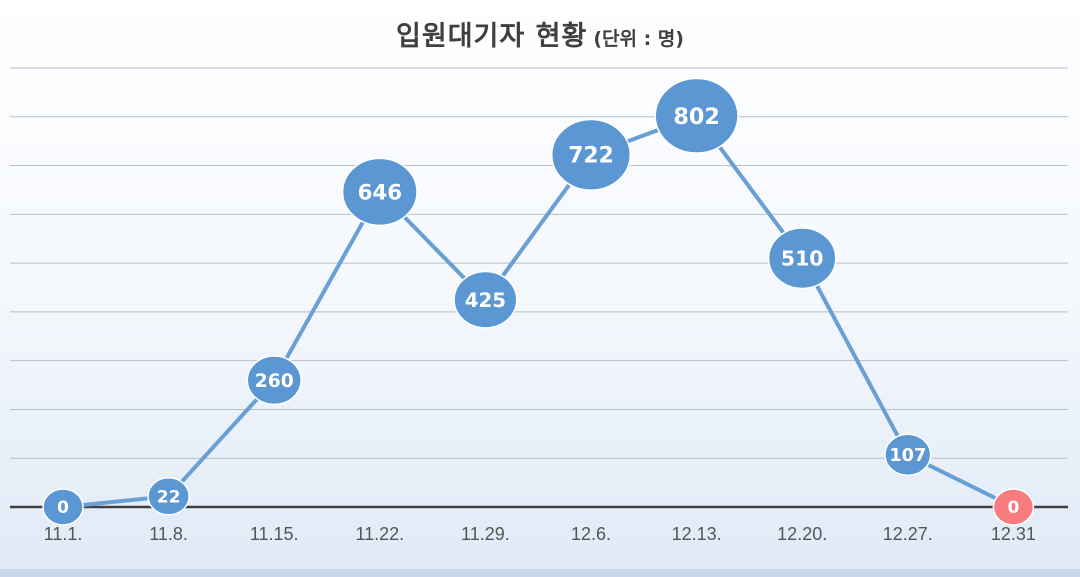 The width and height of the screenshot is (1080, 577). I want to click on x-tick-label: 12.31, so click(1013, 534).